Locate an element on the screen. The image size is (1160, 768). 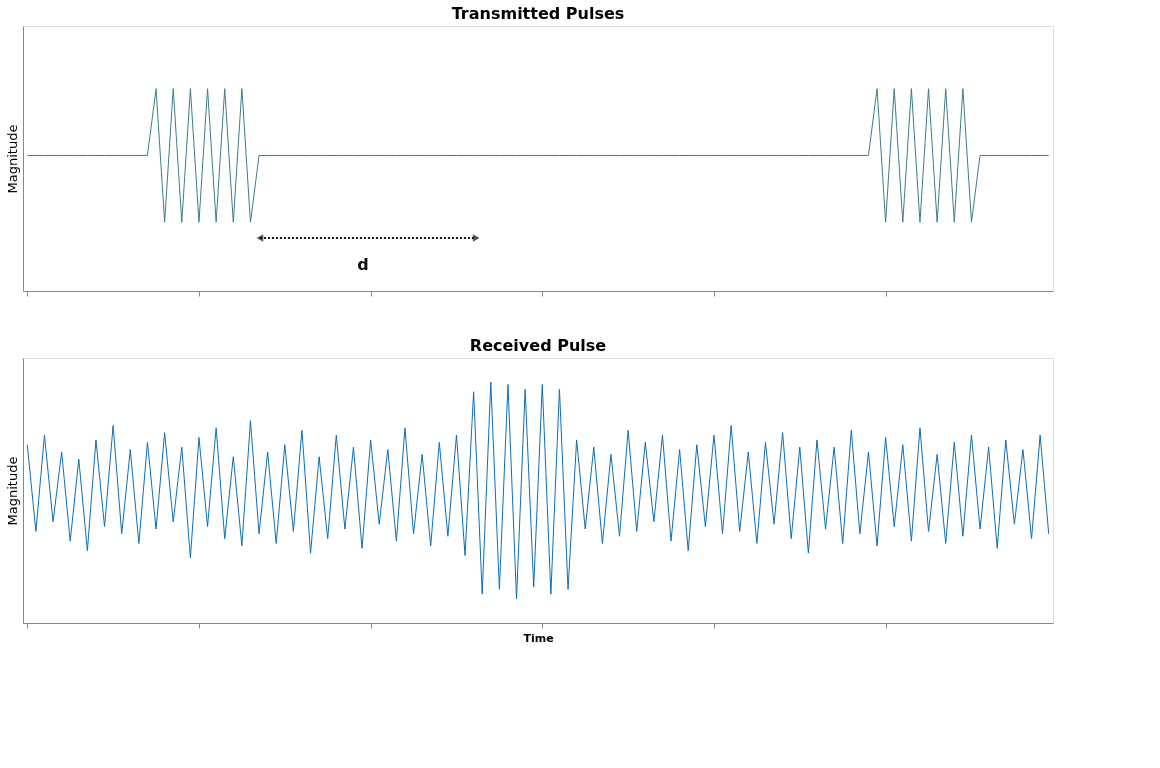
x-axis-title: Time is located at coordinates (538, 638).